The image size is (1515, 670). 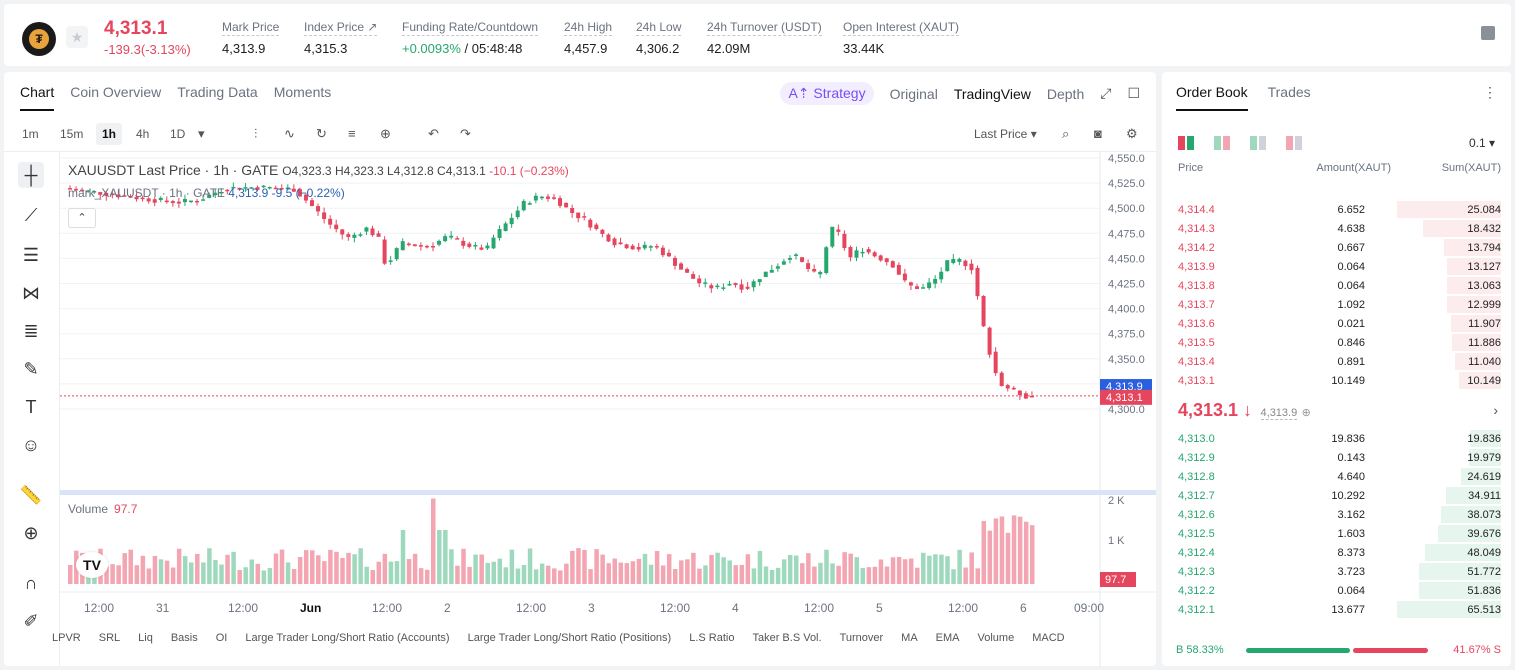 I want to click on bid-row: 4,312.7 10.292 34.911, so click(x=1336, y=495).